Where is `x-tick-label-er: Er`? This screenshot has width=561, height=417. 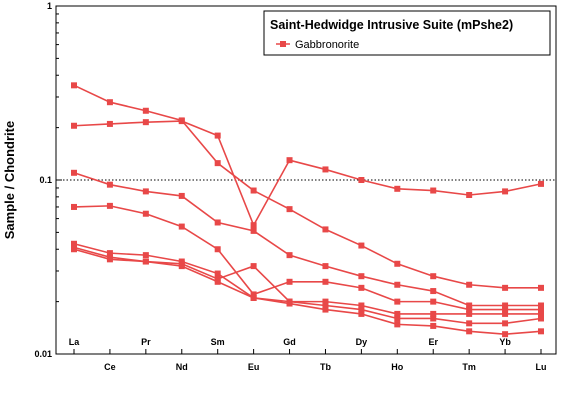 x-tick-label-er: Er is located at coordinates (433, 342).